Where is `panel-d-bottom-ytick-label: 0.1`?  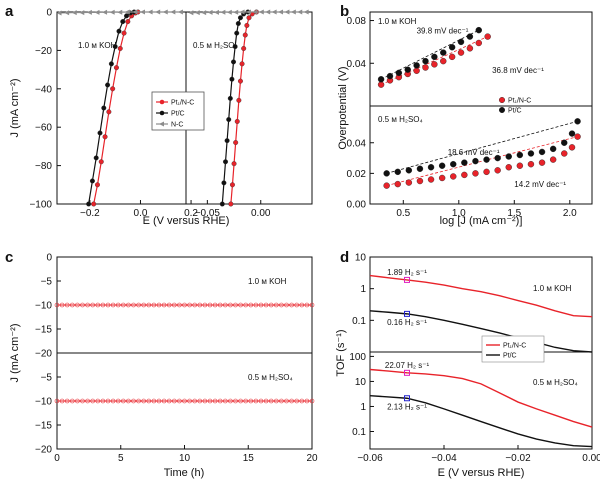 panel-d-bottom-ytick-label: 0.1 is located at coordinates (359, 432).